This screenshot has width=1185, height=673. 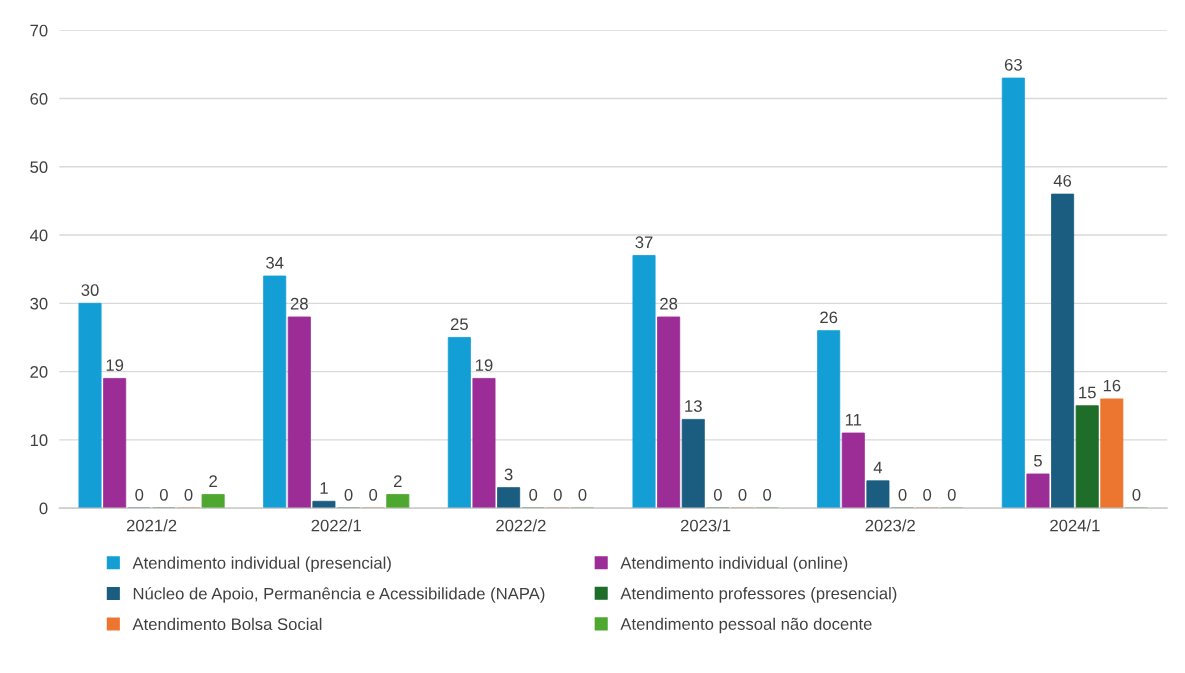 What do you see at coordinates (705, 525) in the screenshot?
I see `x-tick-label: 2023/1` at bounding box center [705, 525].